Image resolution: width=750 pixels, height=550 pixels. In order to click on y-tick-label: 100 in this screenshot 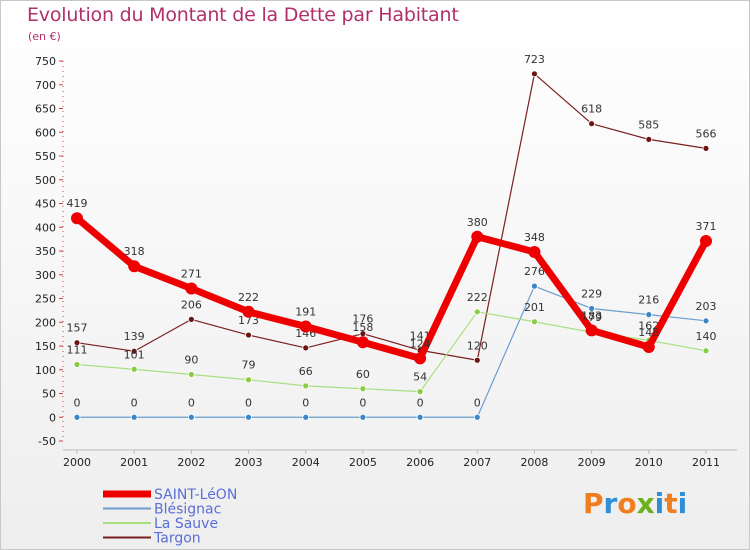, I will do `click(45, 370)`.